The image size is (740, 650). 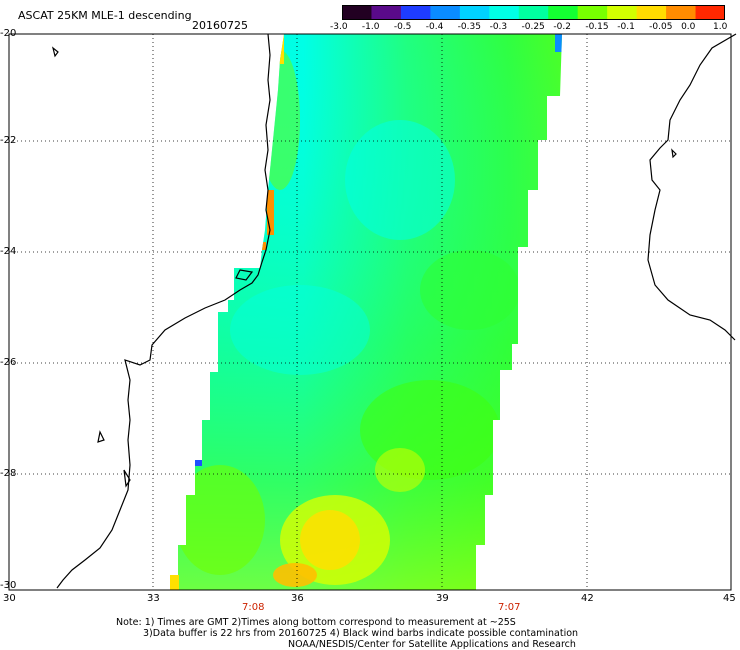 I want to click on colorbar-tick-label: -3.0, so click(x=339, y=27).